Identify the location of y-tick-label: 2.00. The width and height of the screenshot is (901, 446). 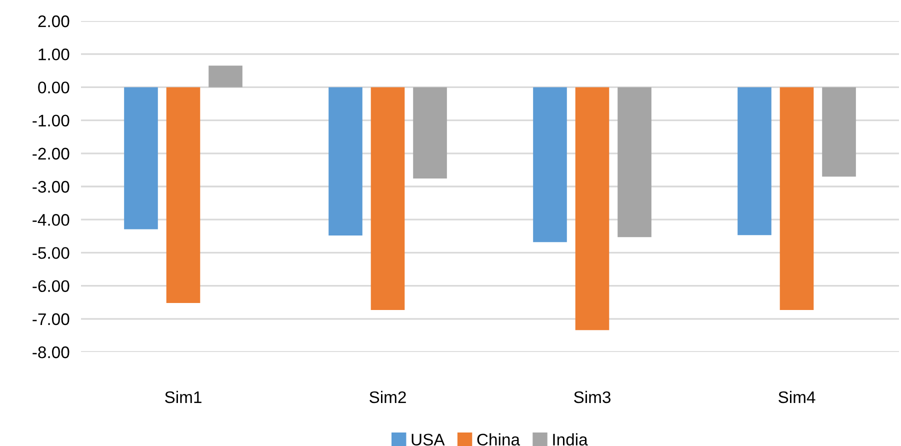
(54, 21).